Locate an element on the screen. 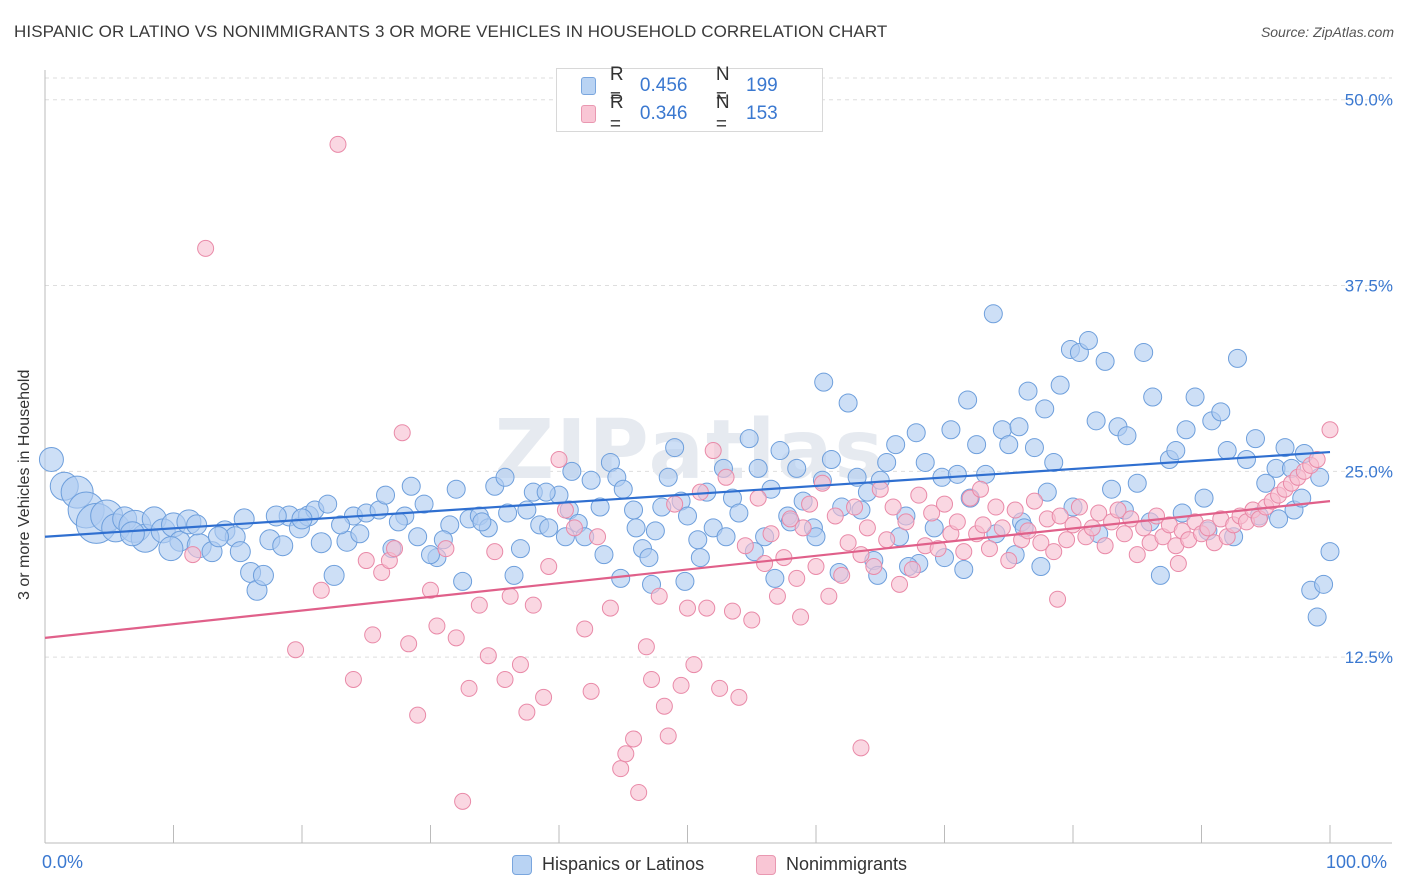  legend-item-nonimmigrant: Nonimmigrants is located at coordinates (831, 864).